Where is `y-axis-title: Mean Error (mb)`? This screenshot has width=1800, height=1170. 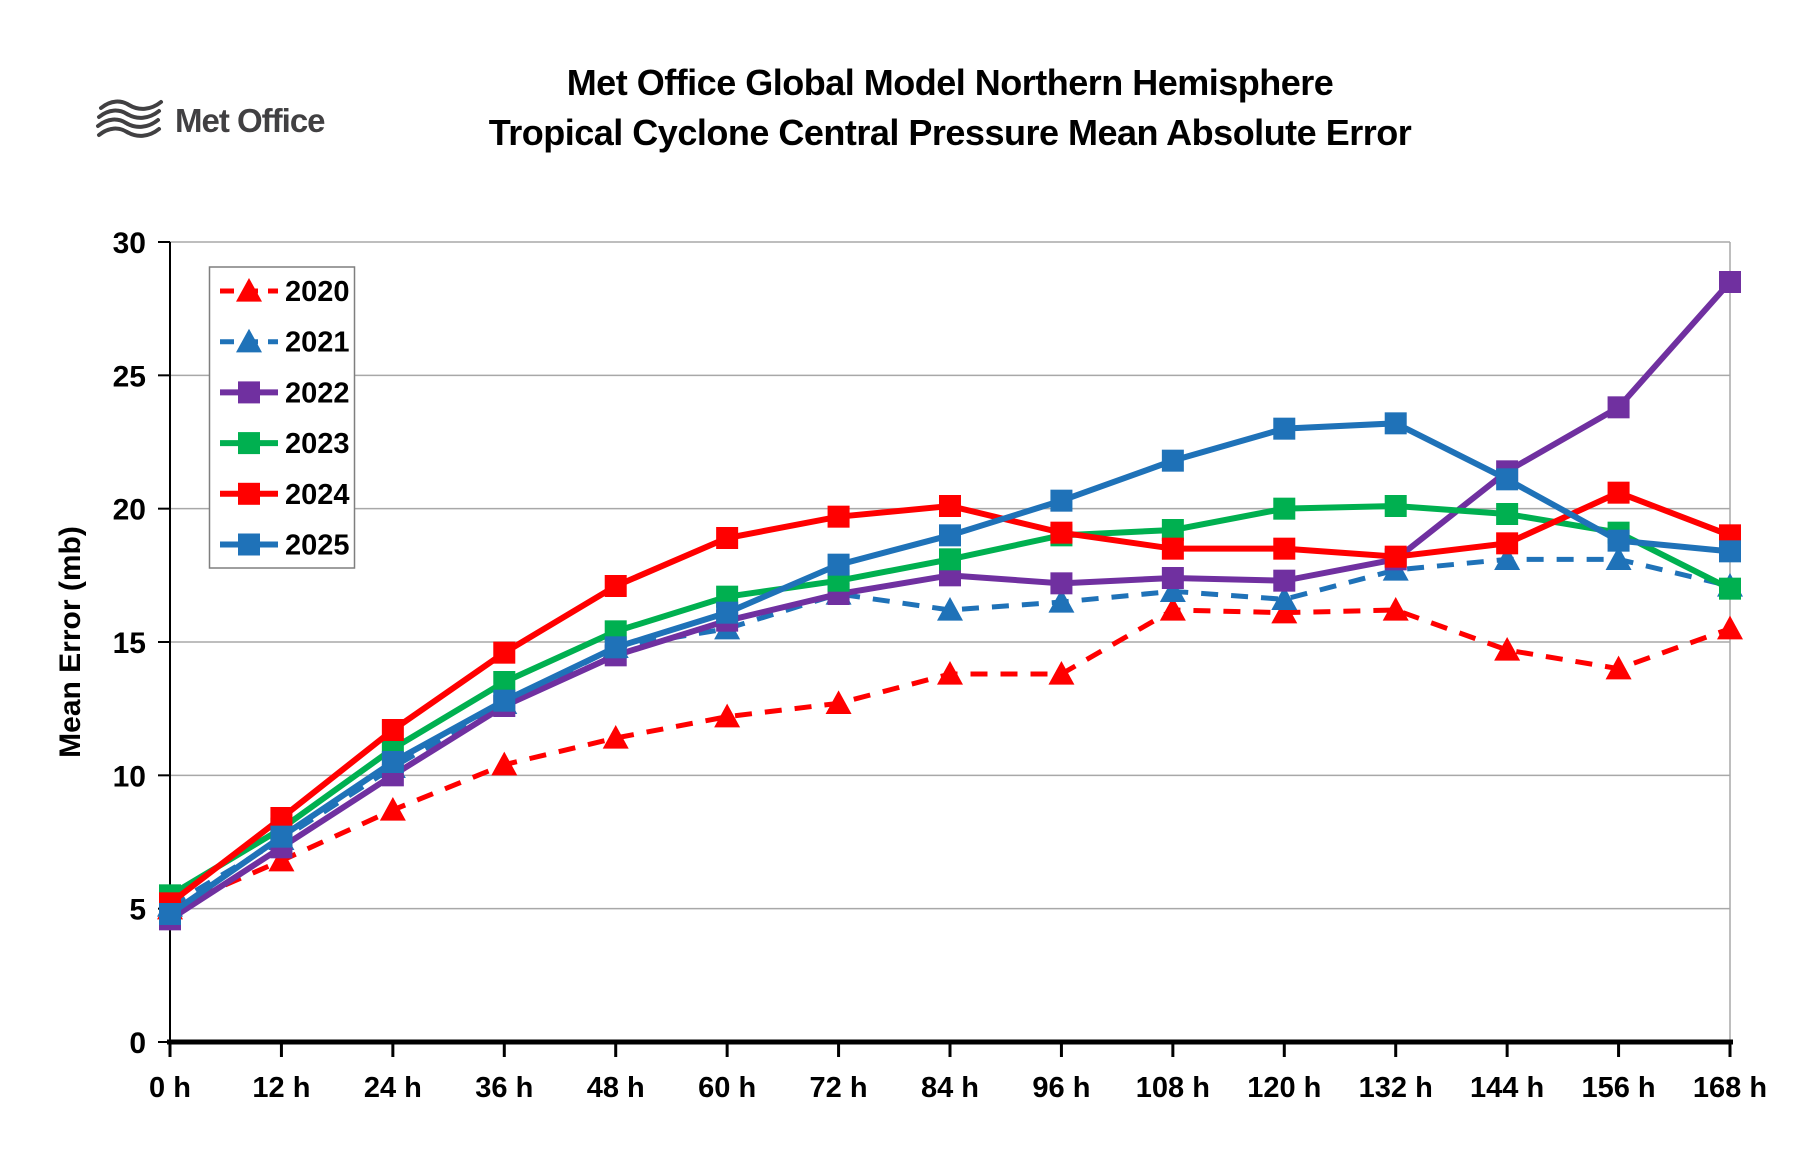 y-axis-title: Mean Error (mb) is located at coordinates (70, 642).